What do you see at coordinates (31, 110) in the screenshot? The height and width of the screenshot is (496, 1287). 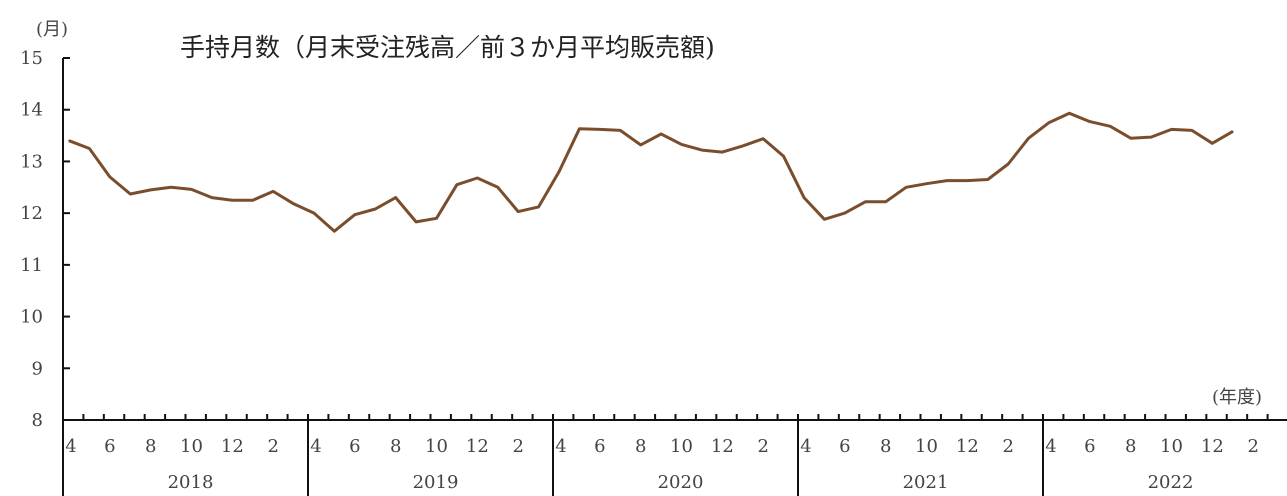 I see `y-tick-label: 14` at bounding box center [31, 110].